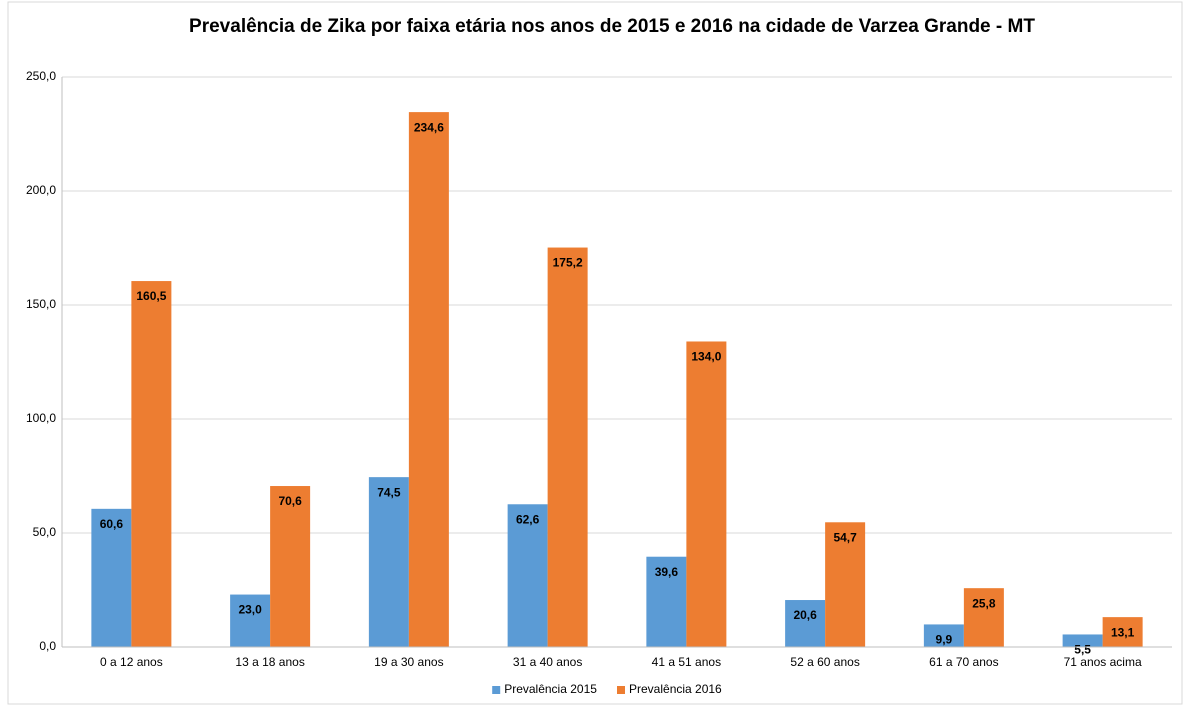  Describe the element at coordinates (550, 689) in the screenshot. I see `legend-label: Prevalência 2015` at that location.